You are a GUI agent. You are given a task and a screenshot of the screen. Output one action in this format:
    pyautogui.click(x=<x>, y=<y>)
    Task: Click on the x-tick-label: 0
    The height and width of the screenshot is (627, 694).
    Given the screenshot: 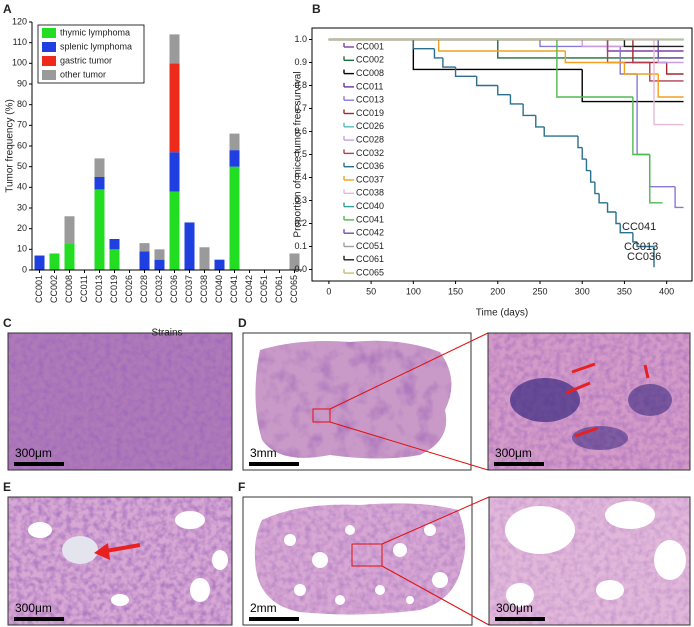 What is the action you would take?
    pyautogui.click(x=328, y=291)
    